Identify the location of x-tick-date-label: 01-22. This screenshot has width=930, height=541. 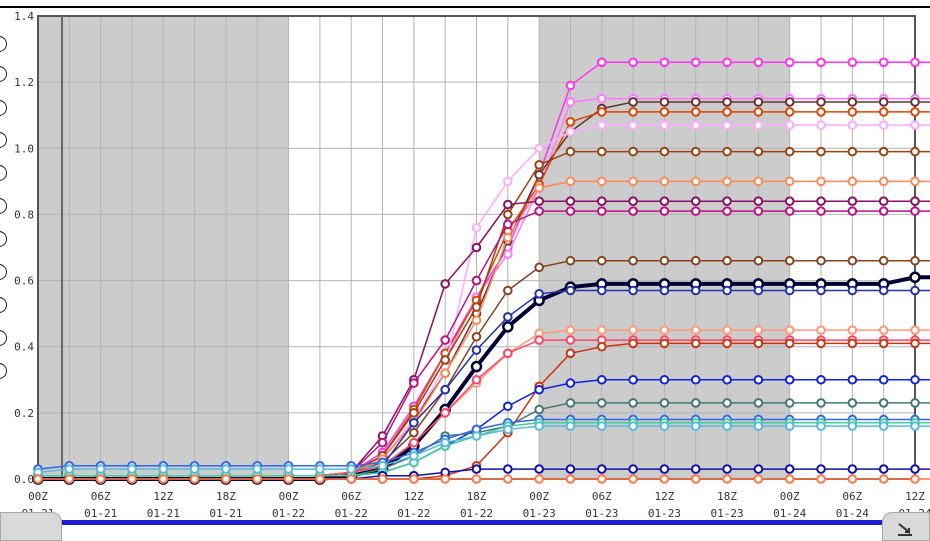
(413, 513).